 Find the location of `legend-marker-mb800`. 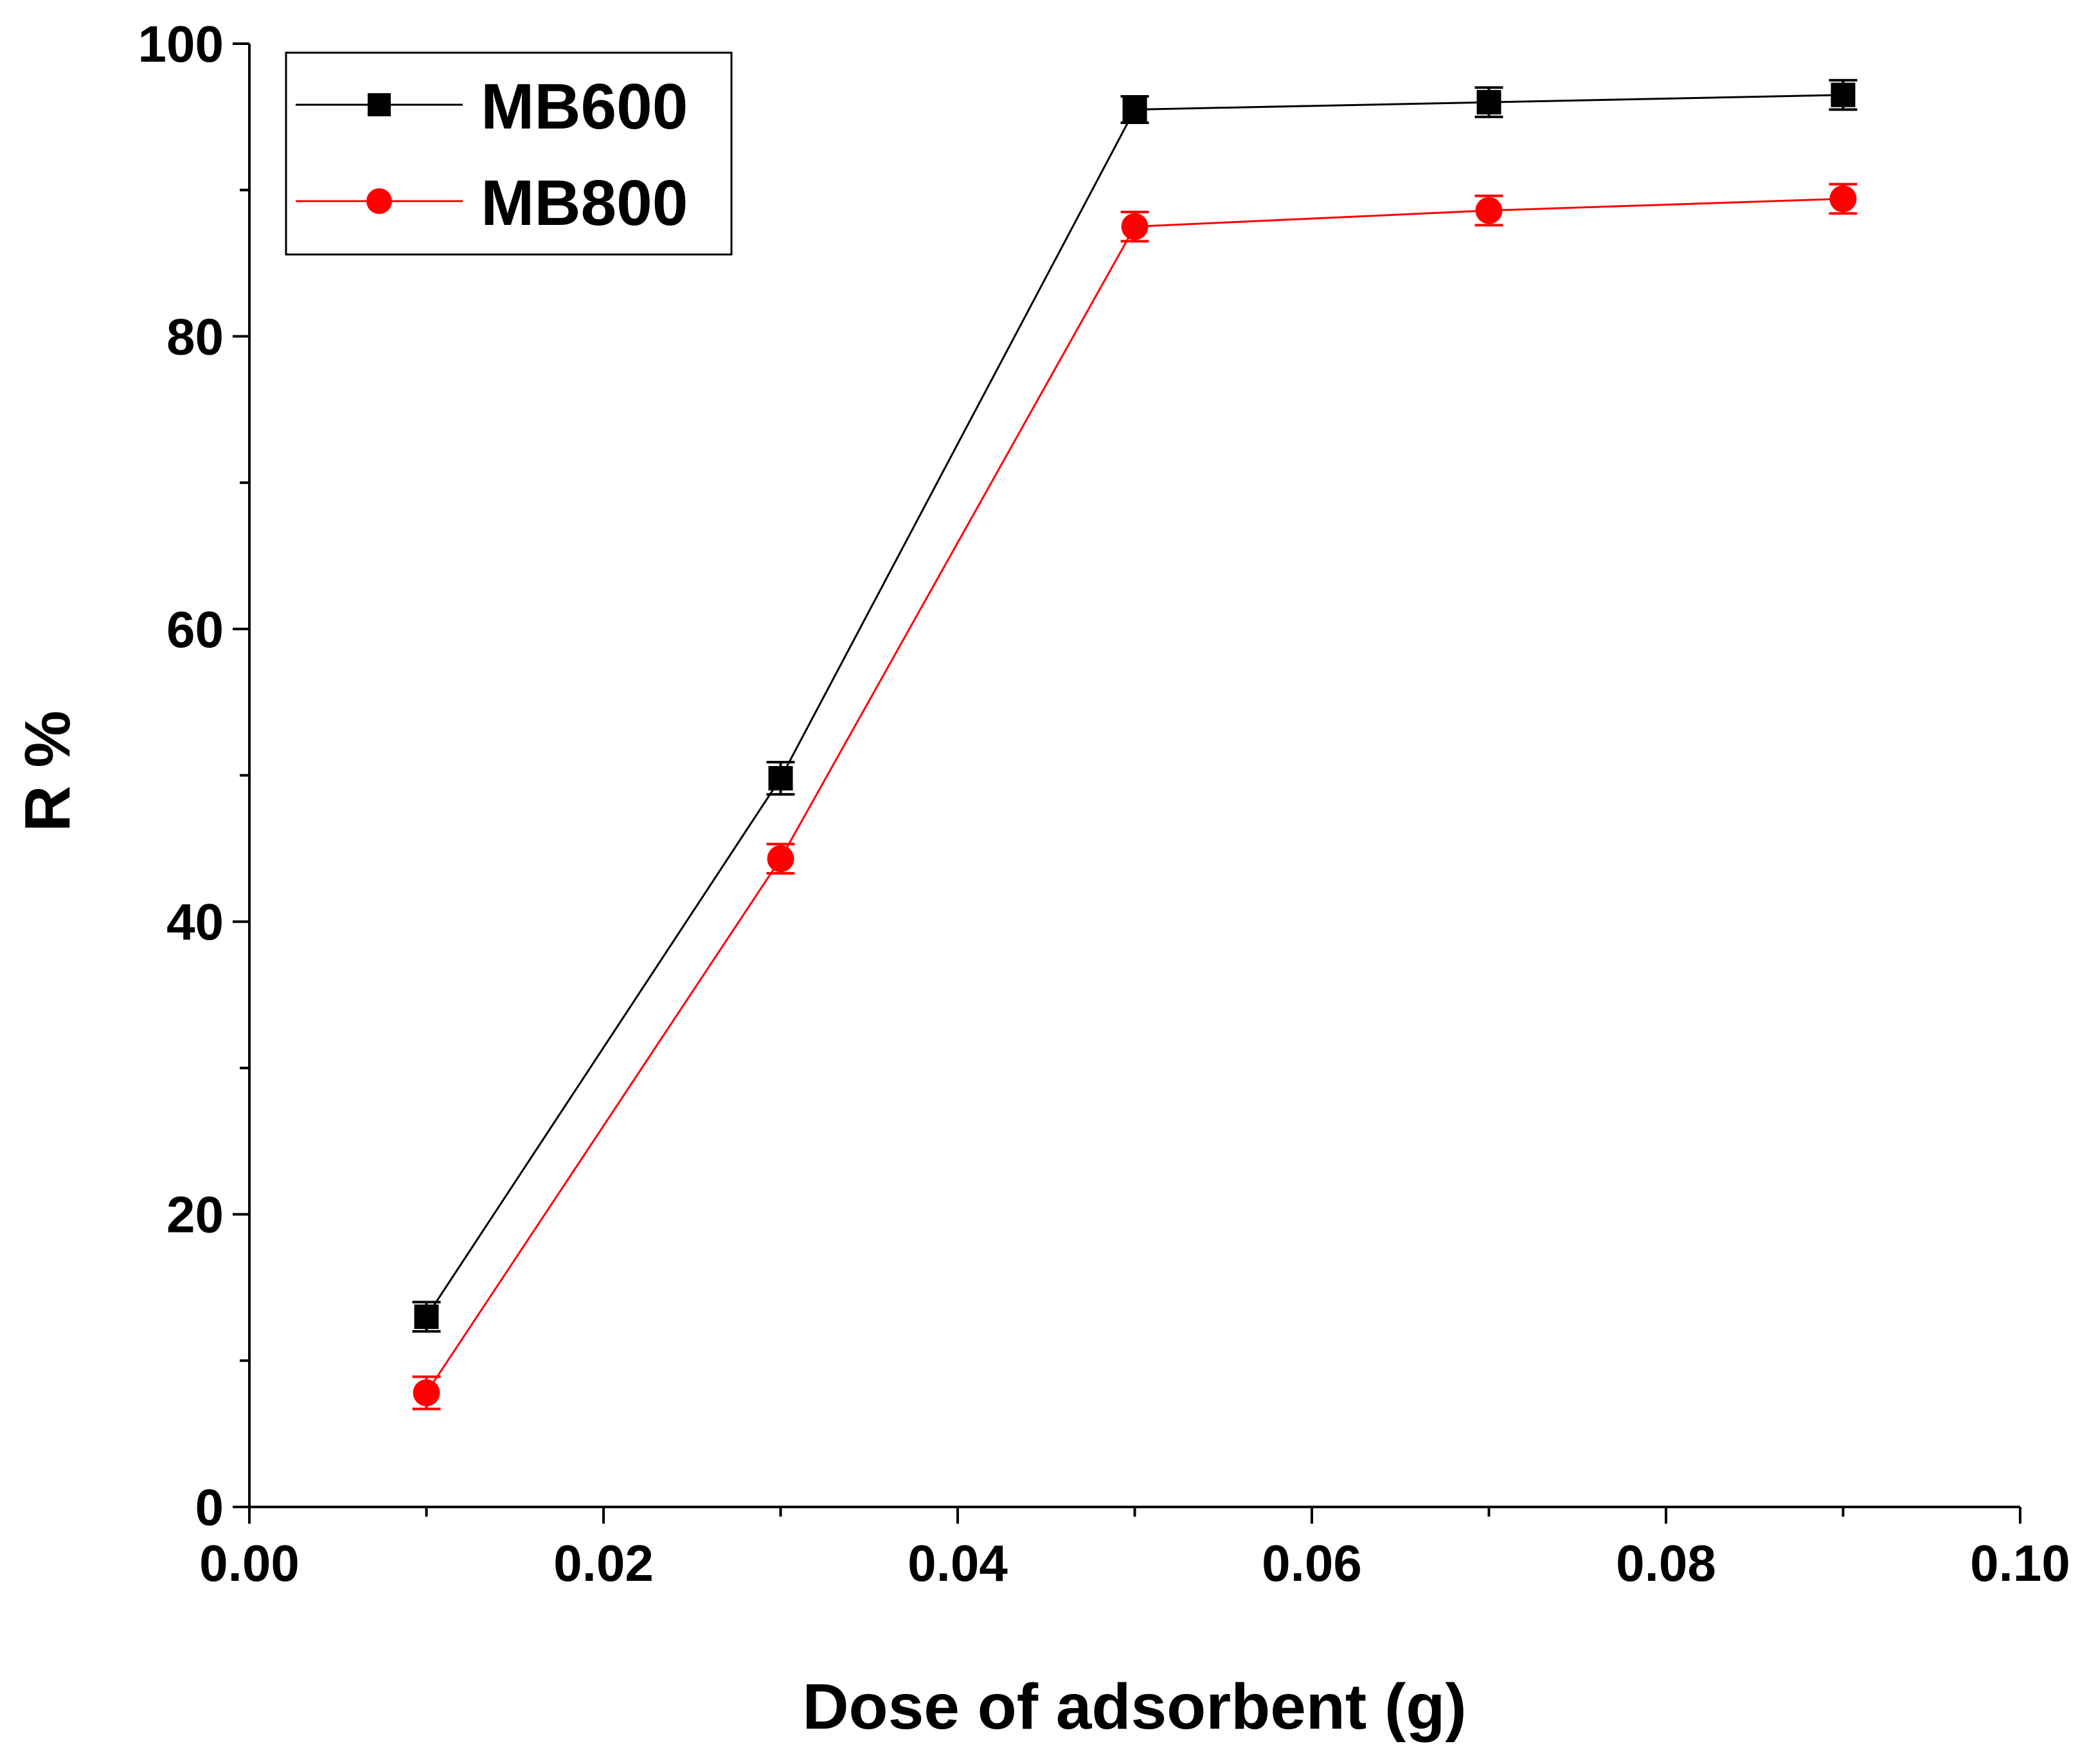

legend-marker-mb800 is located at coordinates (379, 201).